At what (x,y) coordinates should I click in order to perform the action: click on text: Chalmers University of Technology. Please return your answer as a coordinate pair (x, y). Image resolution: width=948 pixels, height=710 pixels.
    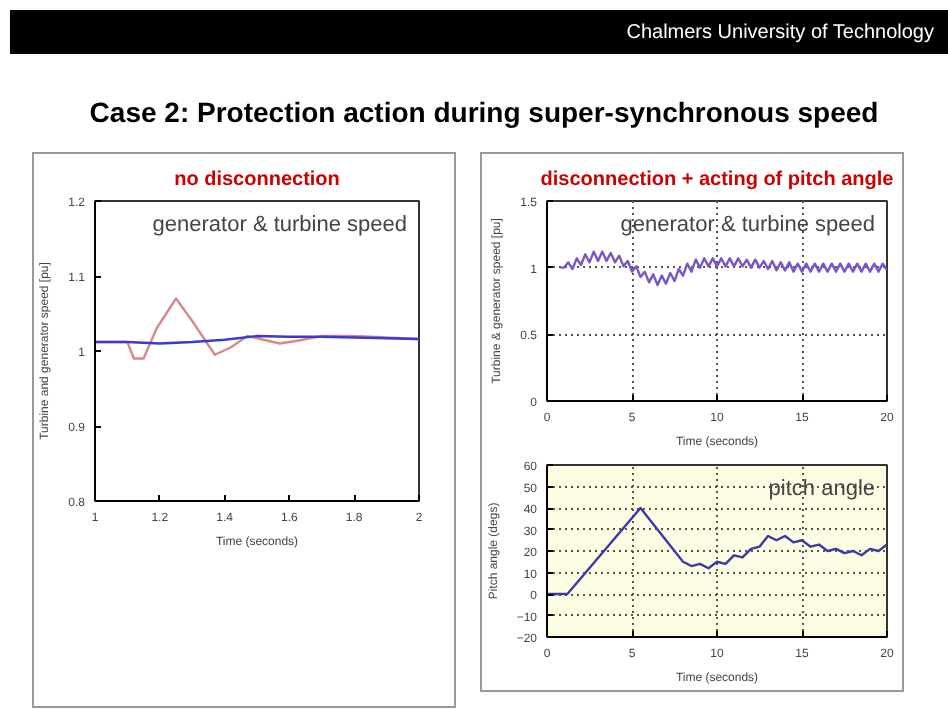
    Looking at the image, I should click on (780, 34).